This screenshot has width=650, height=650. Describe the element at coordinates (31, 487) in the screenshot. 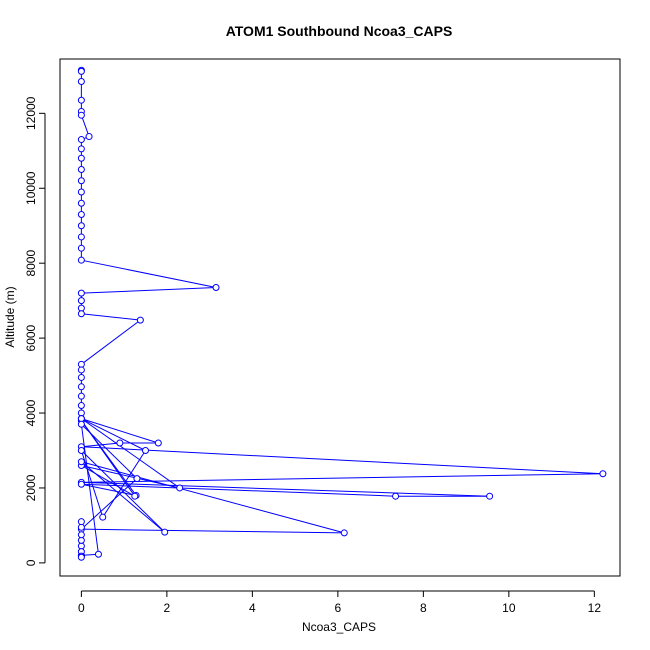

I see `y-tick-label: 2000` at that location.